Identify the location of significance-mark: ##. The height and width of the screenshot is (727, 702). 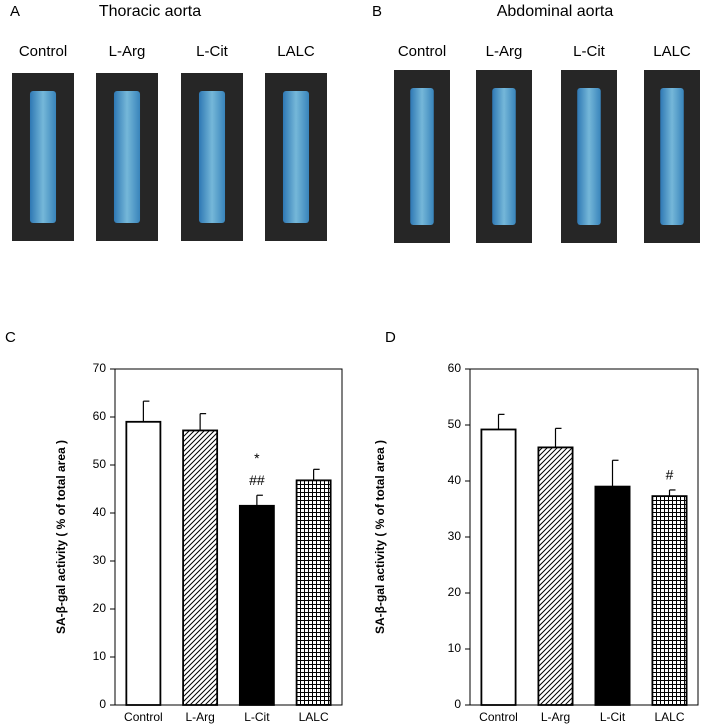
(257, 480).